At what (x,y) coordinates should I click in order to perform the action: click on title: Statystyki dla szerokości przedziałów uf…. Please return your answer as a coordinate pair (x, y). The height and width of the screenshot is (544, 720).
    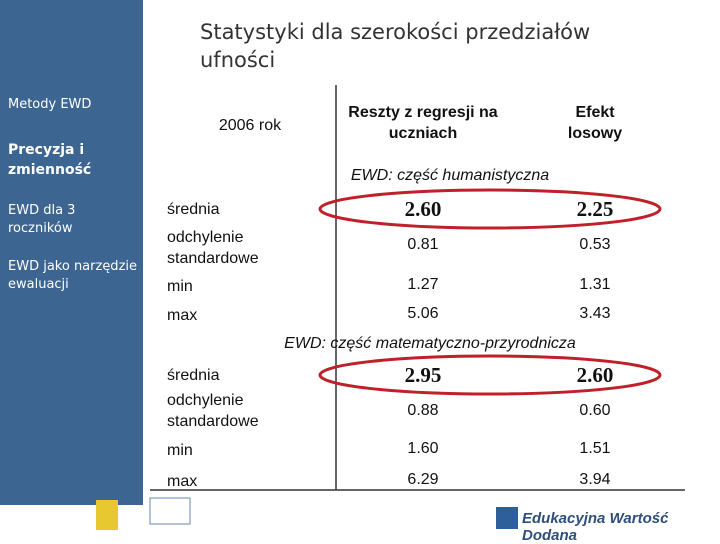
    Looking at the image, I should click on (395, 46).